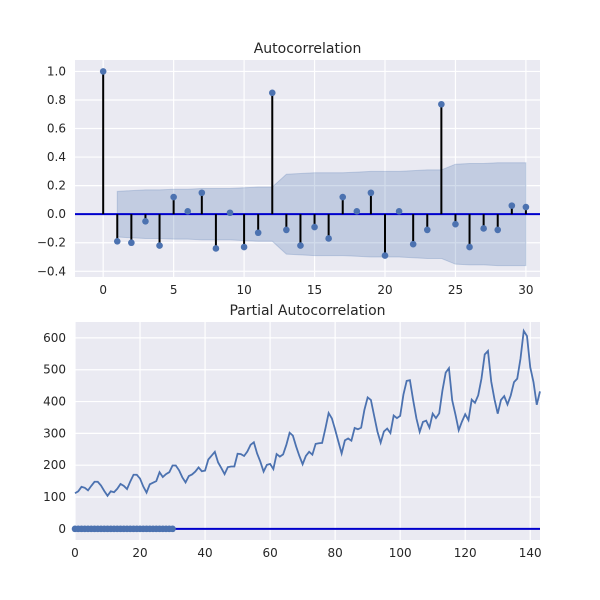  What do you see at coordinates (525, 290) in the screenshot?
I see `acf-x-tick-label: 30` at bounding box center [525, 290].